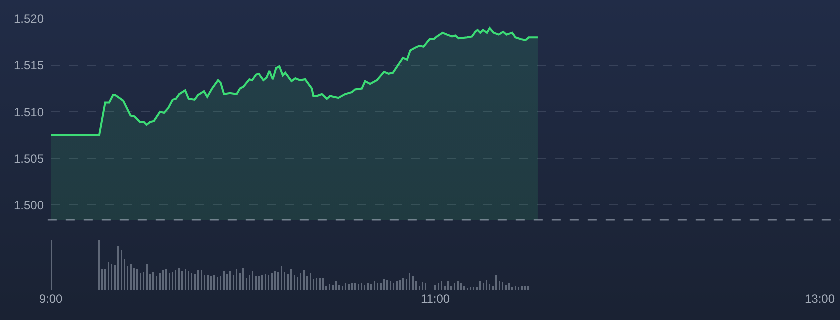  Describe the element at coordinates (29, 65) in the screenshot. I see `y-tick-label: 1.515` at that location.